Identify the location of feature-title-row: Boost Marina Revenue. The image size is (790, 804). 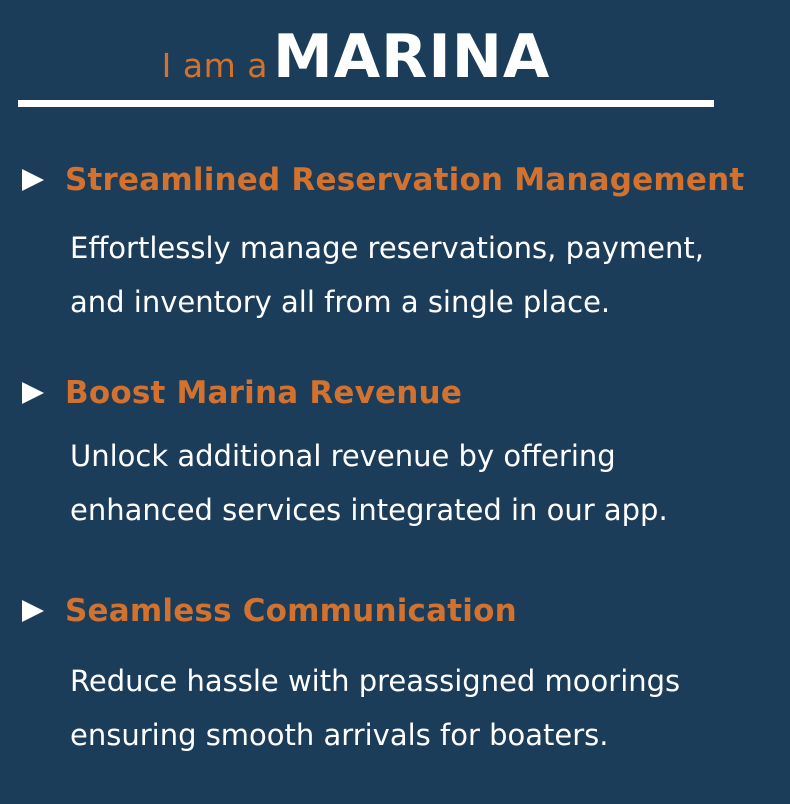
(242, 393).